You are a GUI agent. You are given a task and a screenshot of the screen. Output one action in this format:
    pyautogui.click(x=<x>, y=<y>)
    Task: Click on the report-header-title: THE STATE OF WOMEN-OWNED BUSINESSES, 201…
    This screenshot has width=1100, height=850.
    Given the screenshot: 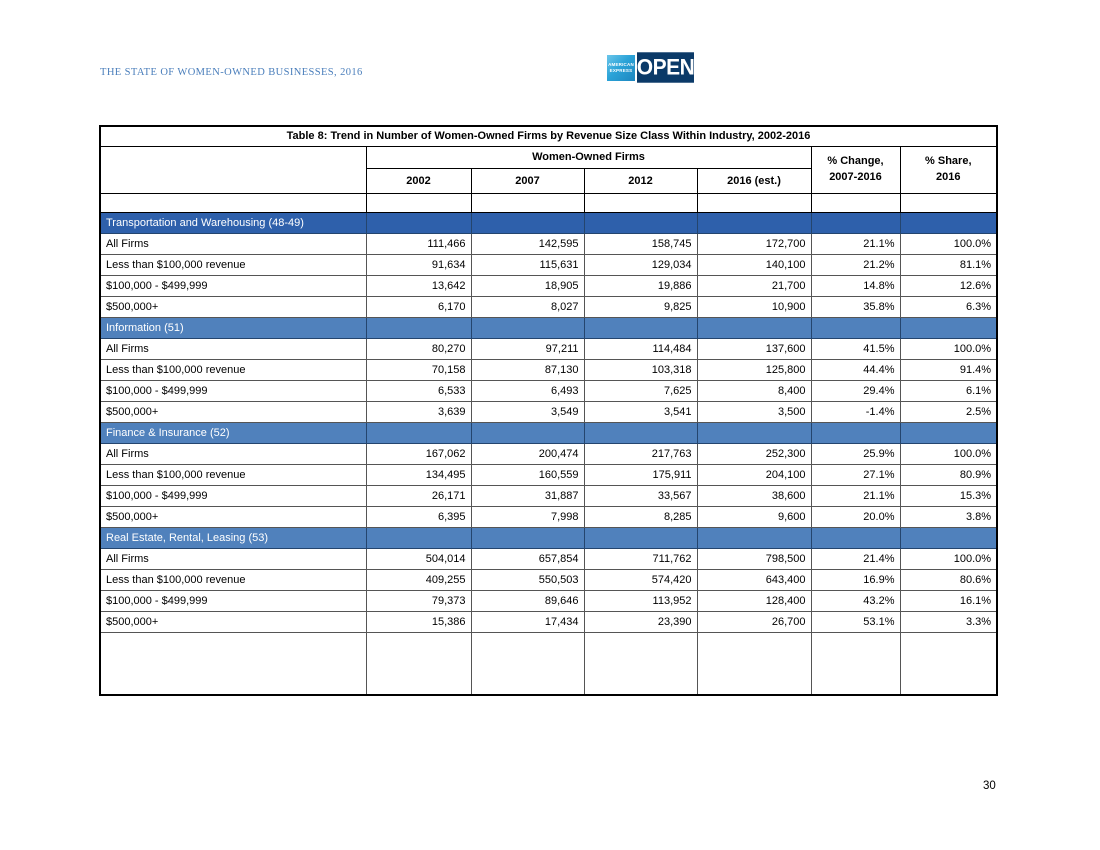 What is the action you would take?
    pyautogui.click(x=231, y=72)
    